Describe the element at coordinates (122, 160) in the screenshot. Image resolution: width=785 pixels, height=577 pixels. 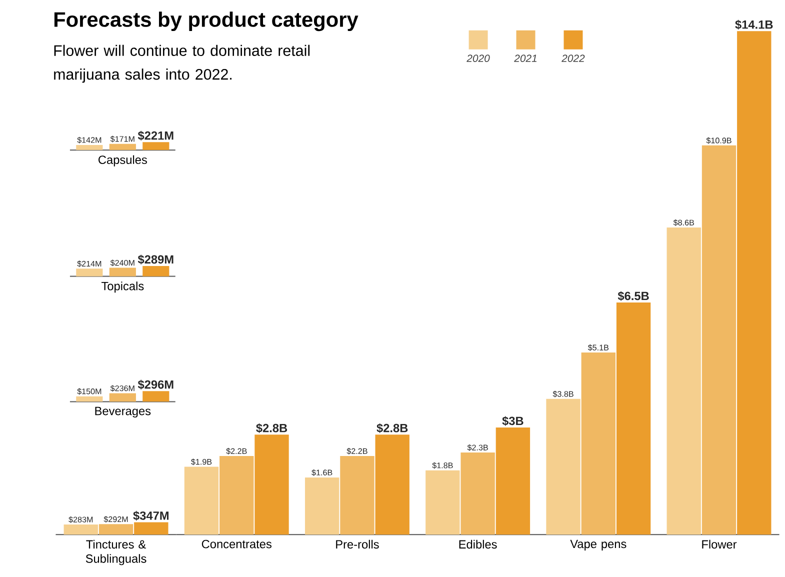
I see `x-tick-label: Capsules` at that location.